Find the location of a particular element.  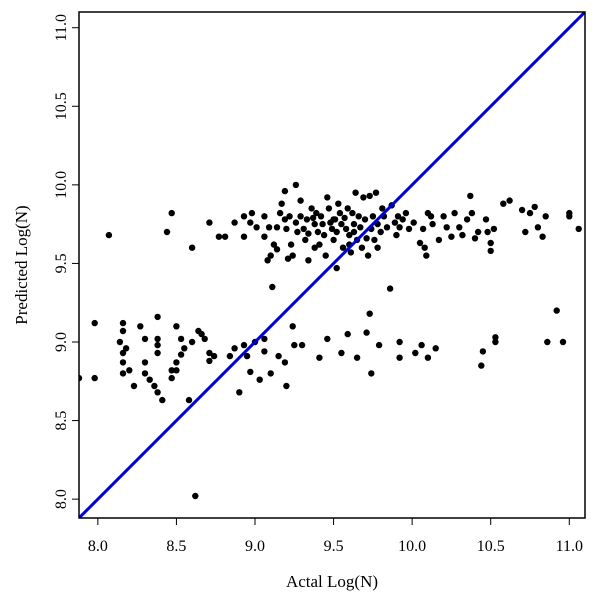

y-tick-label: 9.5 is located at coordinates (61, 263).